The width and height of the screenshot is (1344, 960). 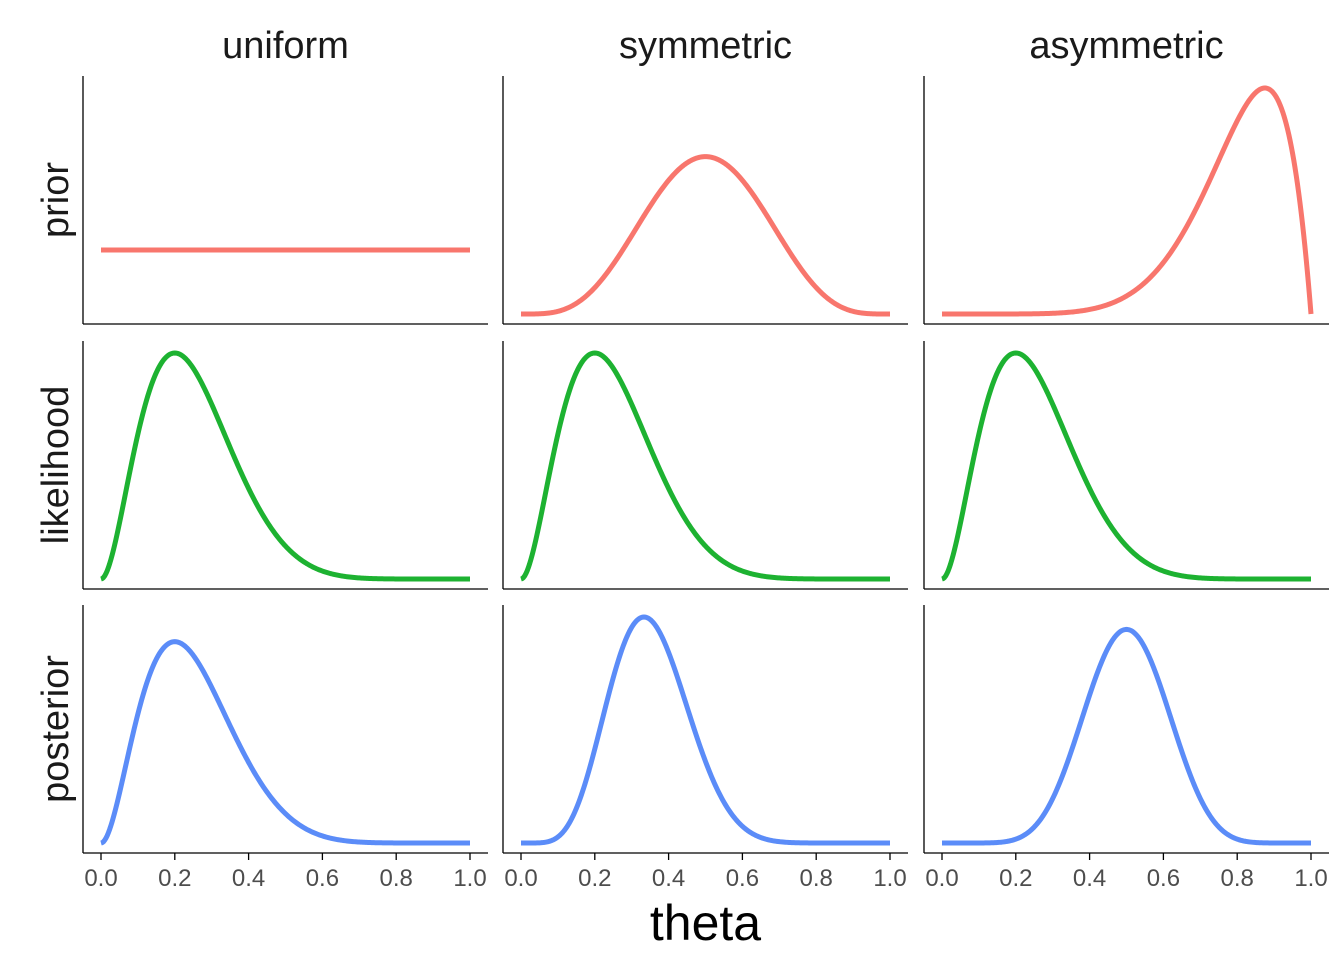 I want to click on density-curve-prior-asymmetric, so click(x=1127, y=201).